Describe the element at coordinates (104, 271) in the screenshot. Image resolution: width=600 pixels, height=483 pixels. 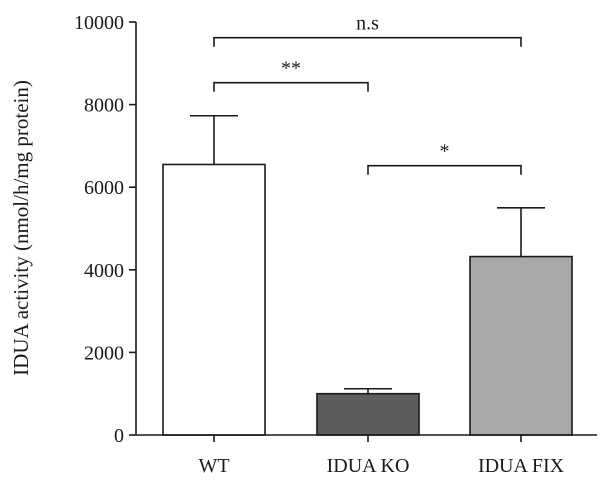
I see `y-tick-label: 4000` at that location.